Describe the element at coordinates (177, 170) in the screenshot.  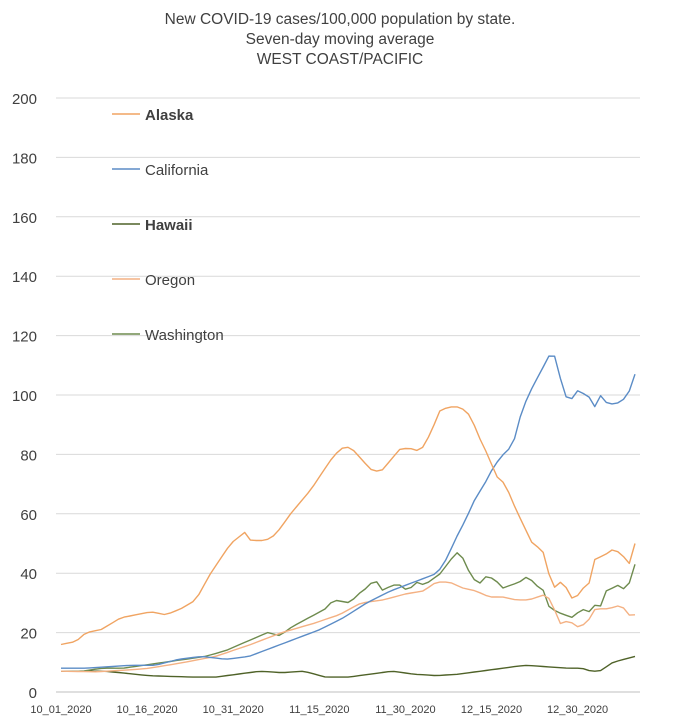
I see `legend-label-california: California` at that location.